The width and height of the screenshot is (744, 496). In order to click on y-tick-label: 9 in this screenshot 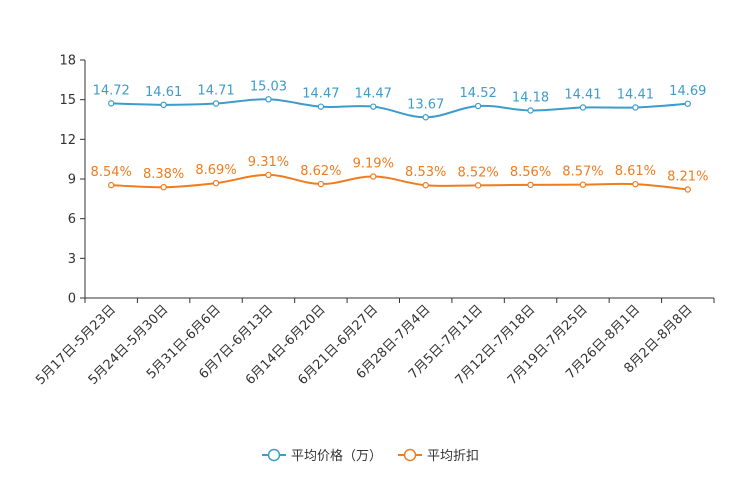, I will do `click(72, 180)`.